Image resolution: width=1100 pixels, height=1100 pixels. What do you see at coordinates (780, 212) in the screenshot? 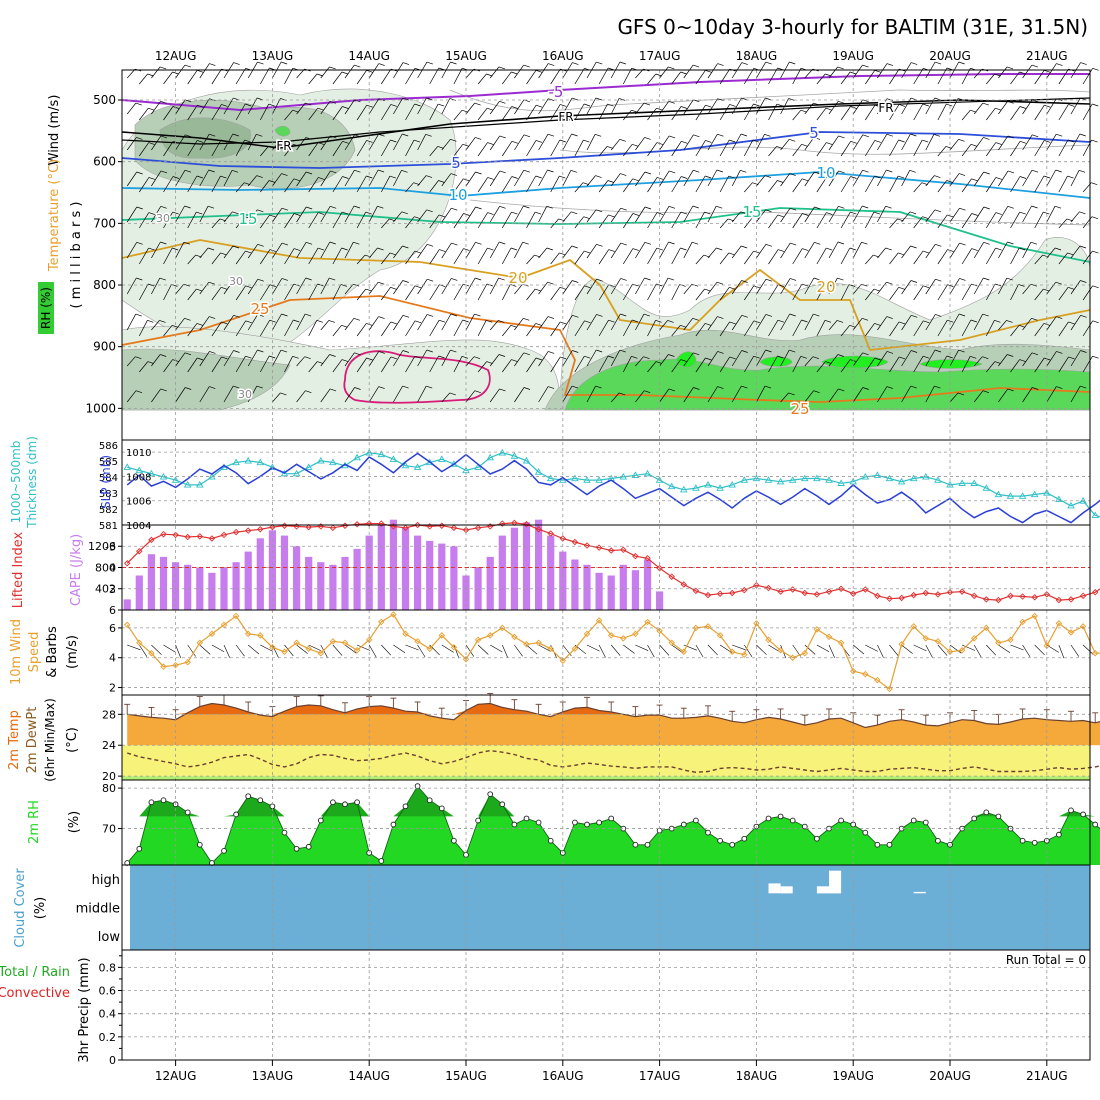
I see `rh-contour-line` at bounding box center [780, 212].